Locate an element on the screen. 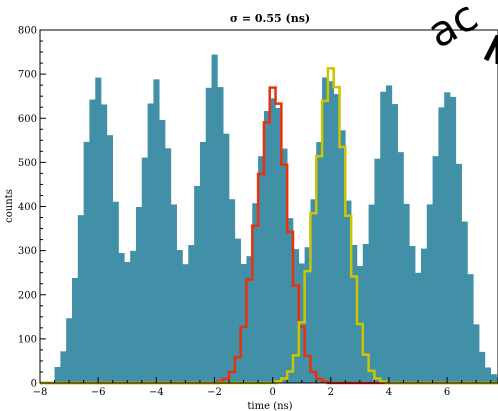 The height and width of the screenshot is (411, 498). y-tick-label: 0 is located at coordinates (34, 384).